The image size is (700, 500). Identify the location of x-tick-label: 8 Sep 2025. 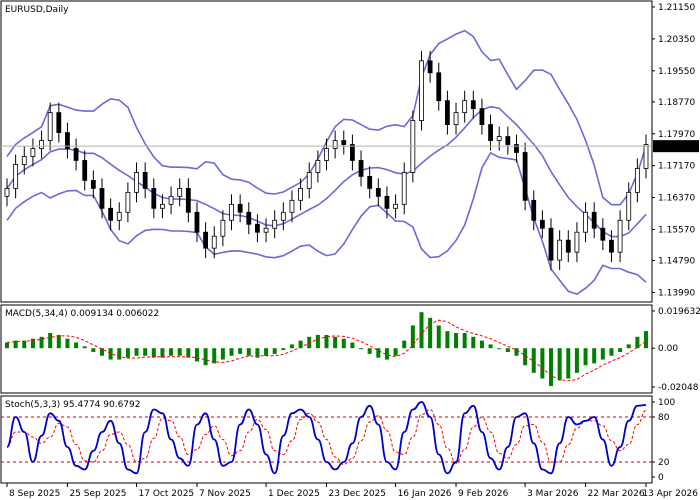
(34, 494).